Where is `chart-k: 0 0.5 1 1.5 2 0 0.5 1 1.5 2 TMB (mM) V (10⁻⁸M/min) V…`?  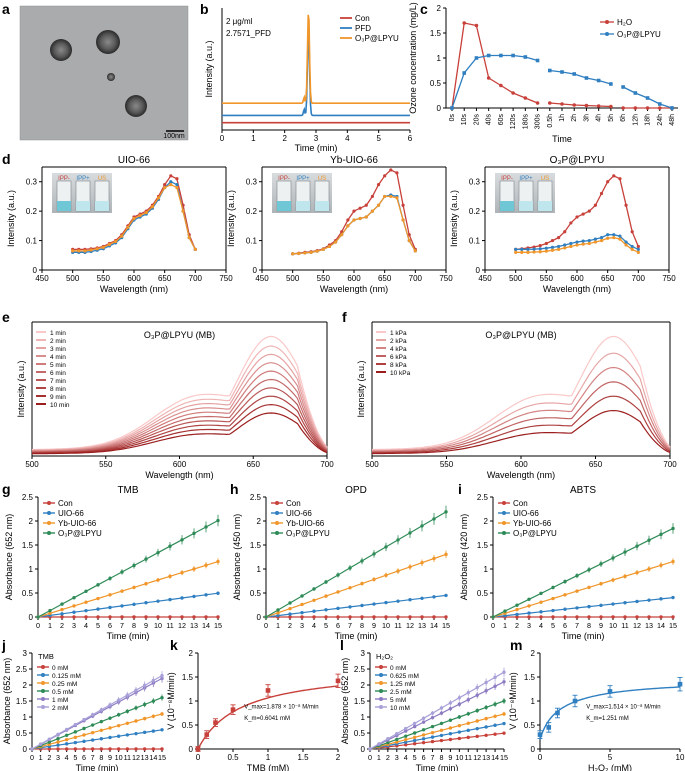 chart-k: 0 0.5 1 1.5 2 0 0.5 1 1.5 2 TMB (mM) V (10⁻⁸M/min) V… is located at coordinates (253, 710).